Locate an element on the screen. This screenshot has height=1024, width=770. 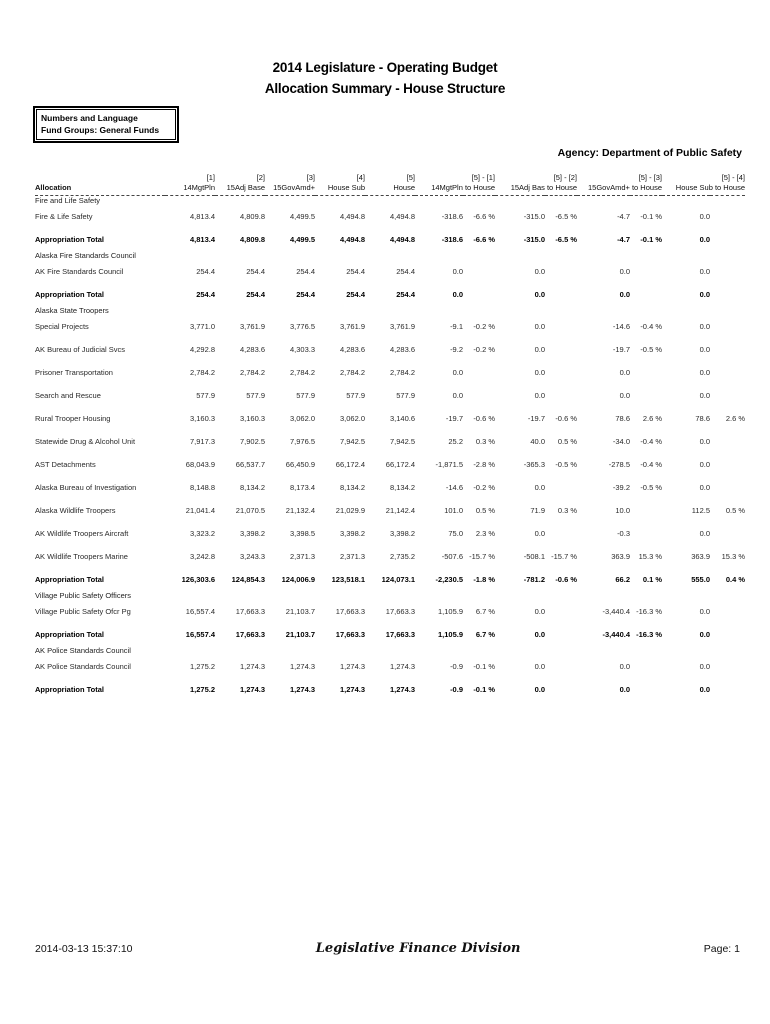
allocation-label: Fire & Life Safety is located at coordinates (64, 217).